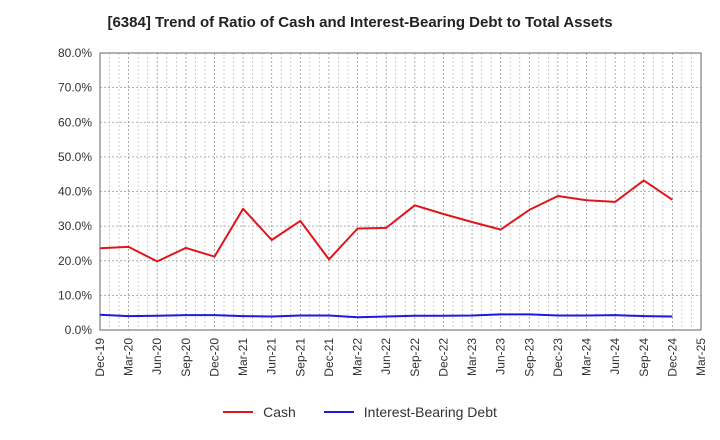  What do you see at coordinates (644, 357) in the screenshot?
I see `x-tick-label: Sep-24` at bounding box center [644, 357].